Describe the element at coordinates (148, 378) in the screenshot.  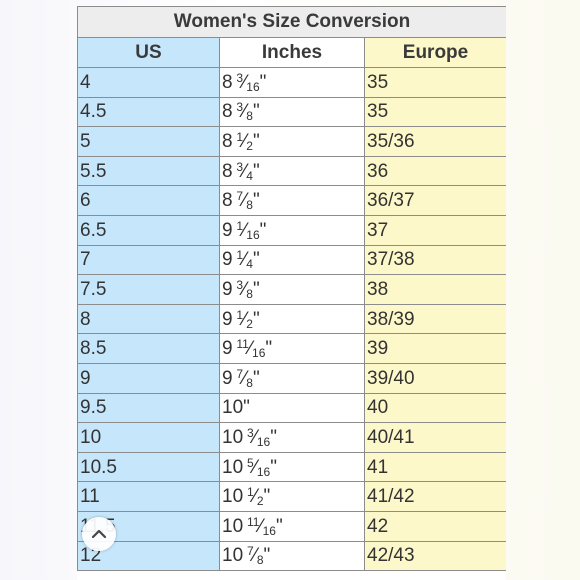
I see `cell-us-size: 9` at that location.